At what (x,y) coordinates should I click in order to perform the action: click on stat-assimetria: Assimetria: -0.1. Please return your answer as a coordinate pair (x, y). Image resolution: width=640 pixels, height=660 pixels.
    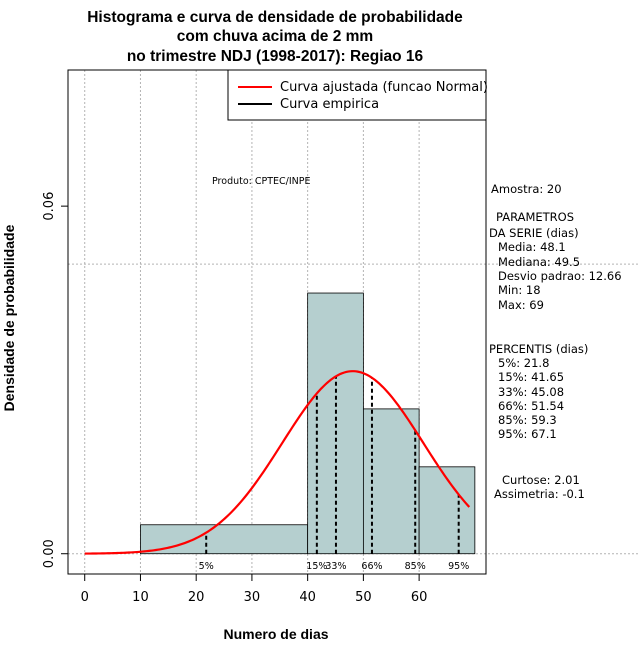
    Looking at the image, I should click on (539, 494).